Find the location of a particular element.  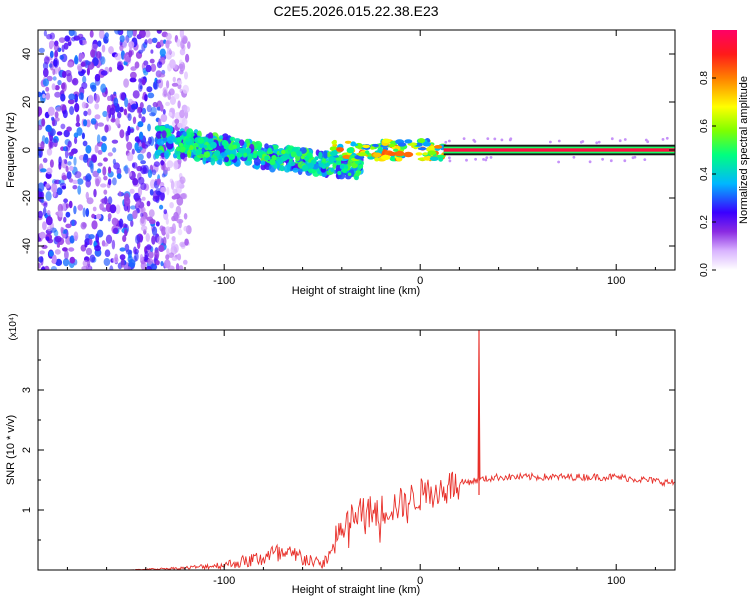

colorbar-label: Normalized spectral amplitude is located at coordinates (744, 150).